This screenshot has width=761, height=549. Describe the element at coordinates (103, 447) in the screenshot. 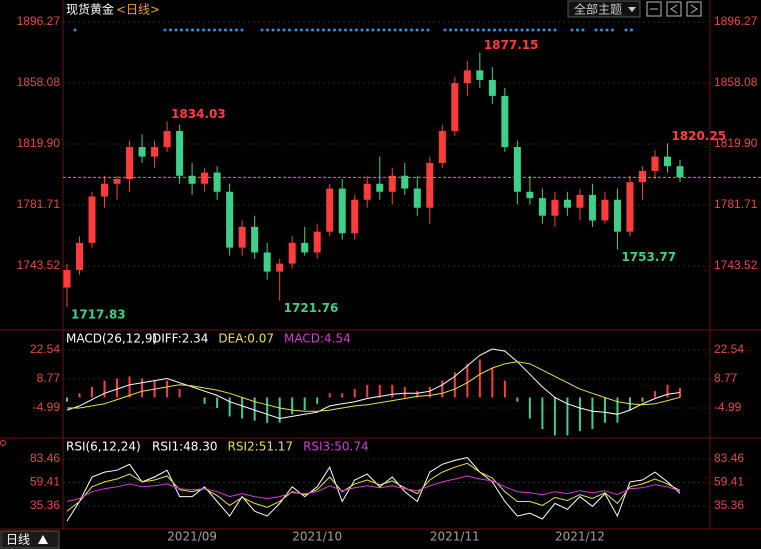

I see `rsi-title: RSI(6,12,24)` at that location.